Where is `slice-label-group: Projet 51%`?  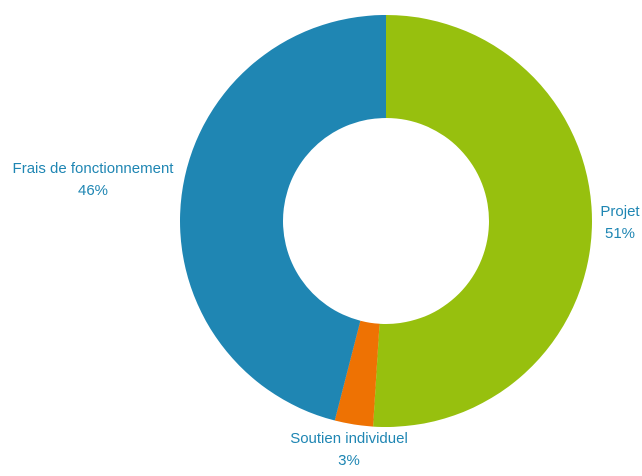
slice-label-group: Projet 51% is located at coordinates (620, 222).